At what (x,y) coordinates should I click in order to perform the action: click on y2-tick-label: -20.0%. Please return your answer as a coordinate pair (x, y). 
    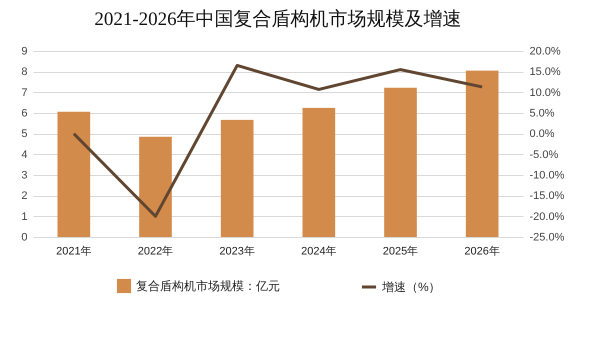
    Looking at the image, I should click on (547, 216).